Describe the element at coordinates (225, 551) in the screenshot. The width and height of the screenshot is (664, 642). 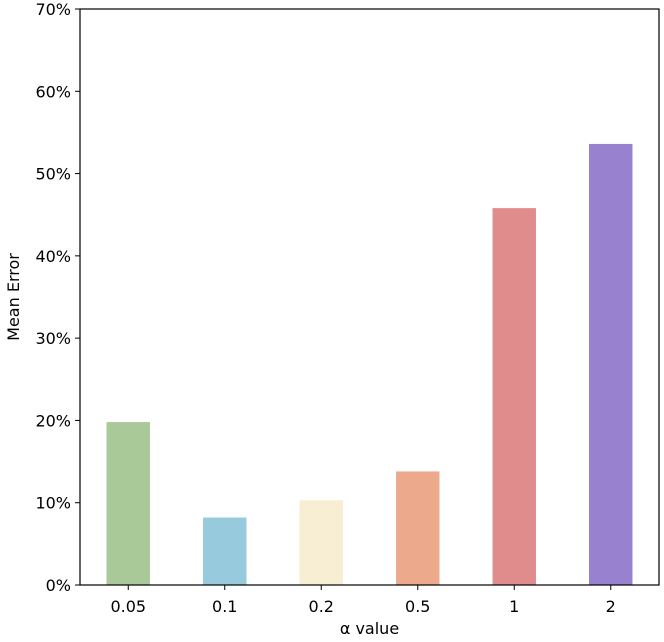
I see `bar-0.1` at that location.